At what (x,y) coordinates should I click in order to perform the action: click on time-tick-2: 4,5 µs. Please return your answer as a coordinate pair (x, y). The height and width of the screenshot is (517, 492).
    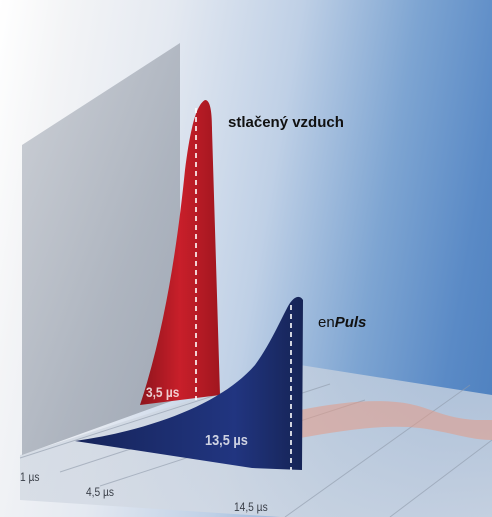
    Looking at the image, I should click on (100, 492).